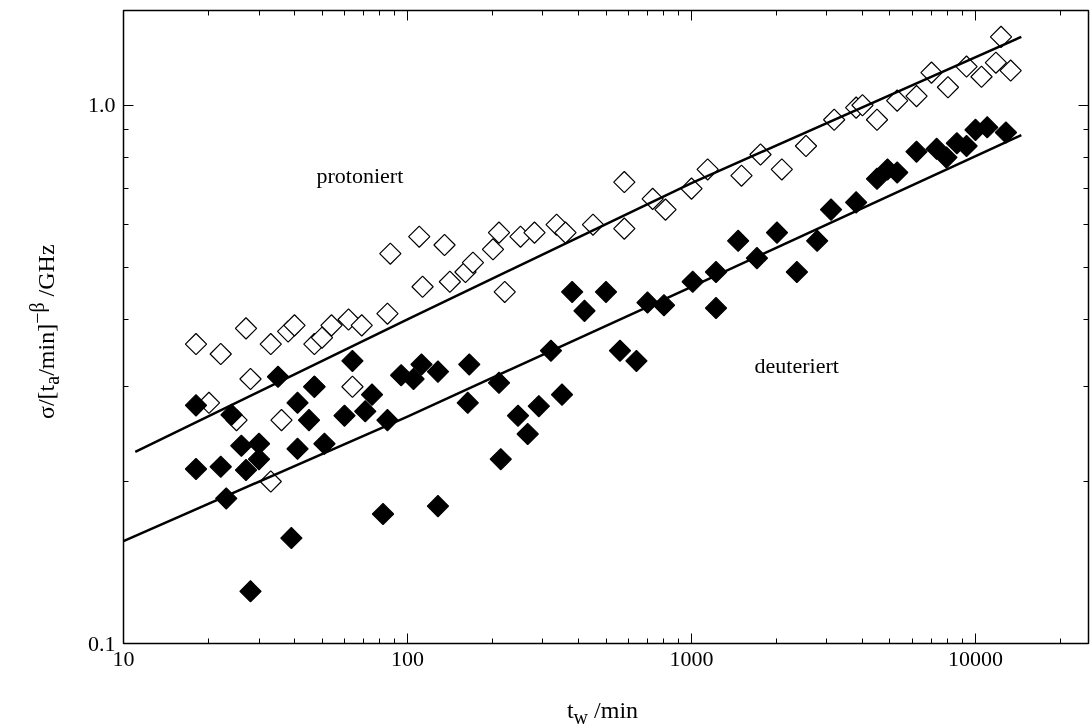  What do you see at coordinates (123, 658) in the screenshot?
I see `x-tick-label: 10` at bounding box center [123, 658].